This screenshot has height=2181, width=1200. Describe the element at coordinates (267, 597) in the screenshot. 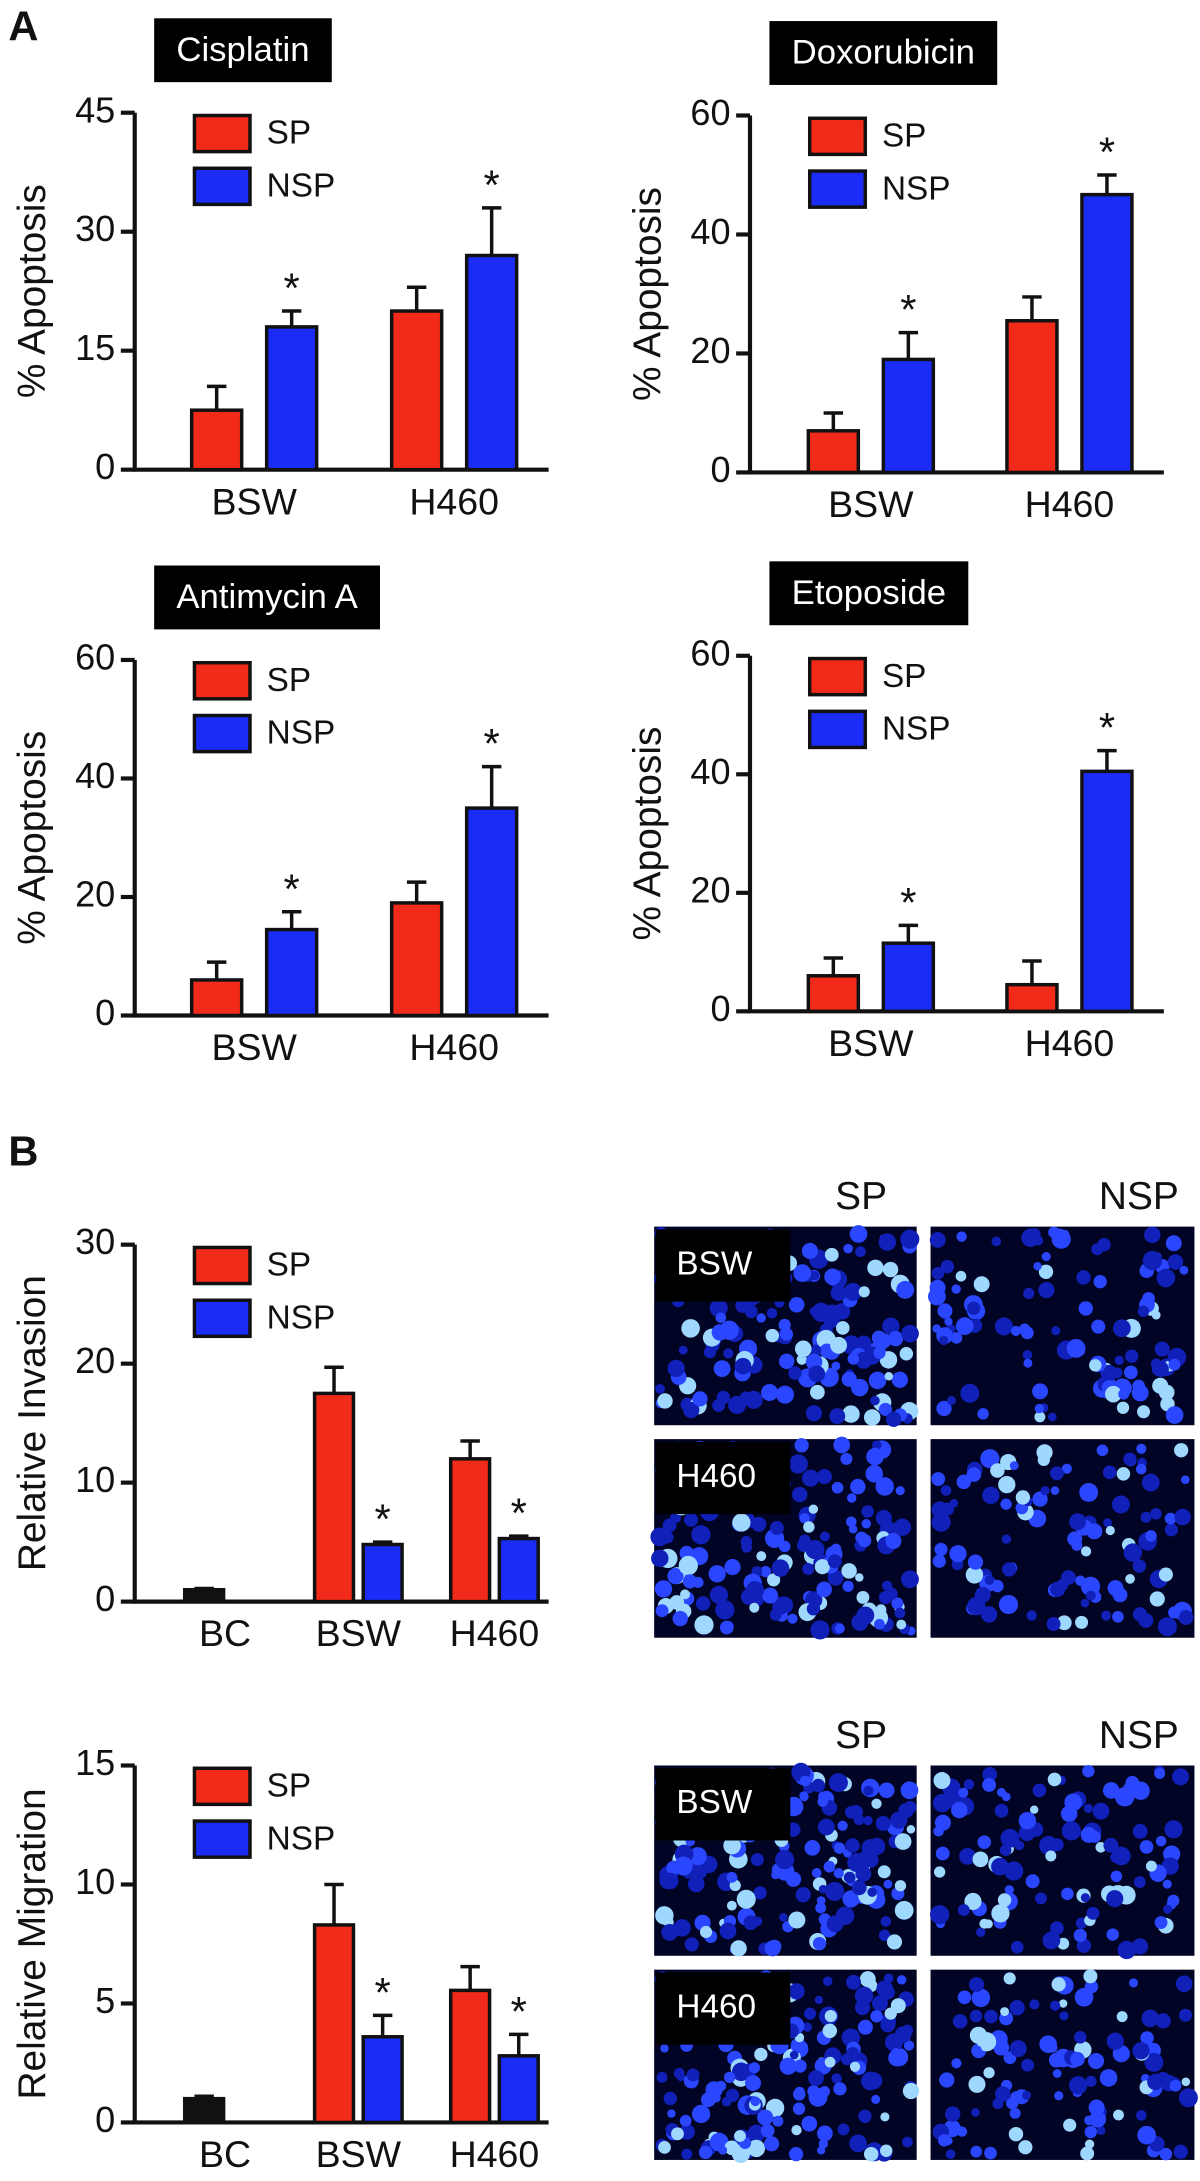

I see `chart-title: Antimycin A` at that location.